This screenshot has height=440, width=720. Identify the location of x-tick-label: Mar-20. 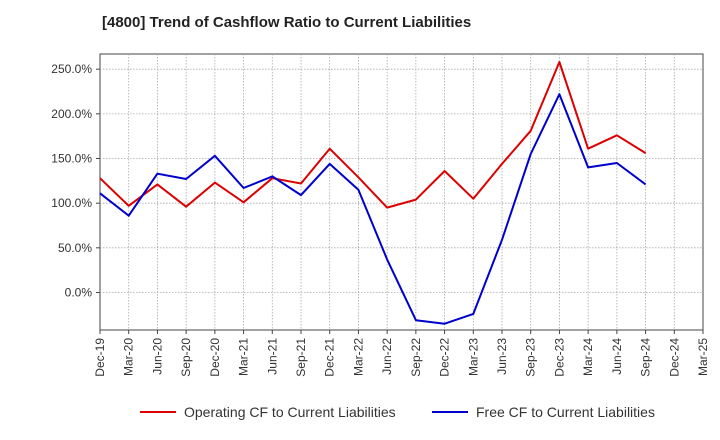
(129, 357).